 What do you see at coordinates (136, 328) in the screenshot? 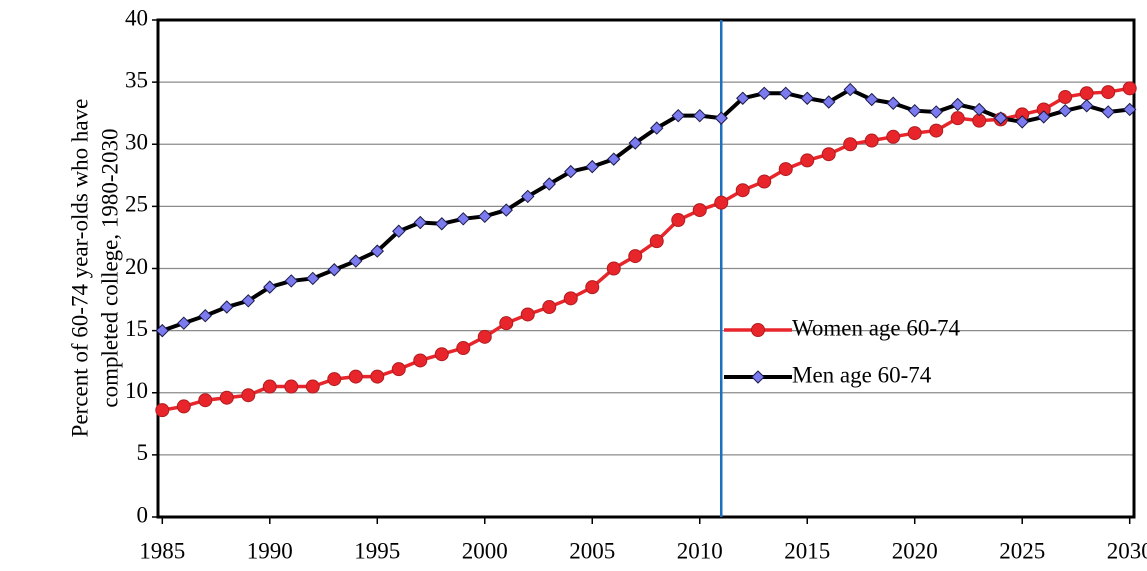
I see `y-tick-label: 15` at bounding box center [136, 328].